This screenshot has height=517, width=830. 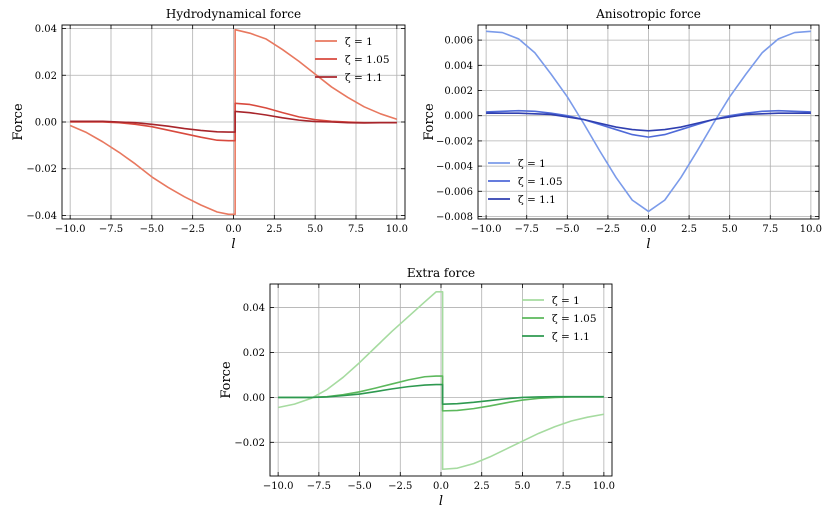 I want to click on y-tick-label: −0.004, so click(x=454, y=167).